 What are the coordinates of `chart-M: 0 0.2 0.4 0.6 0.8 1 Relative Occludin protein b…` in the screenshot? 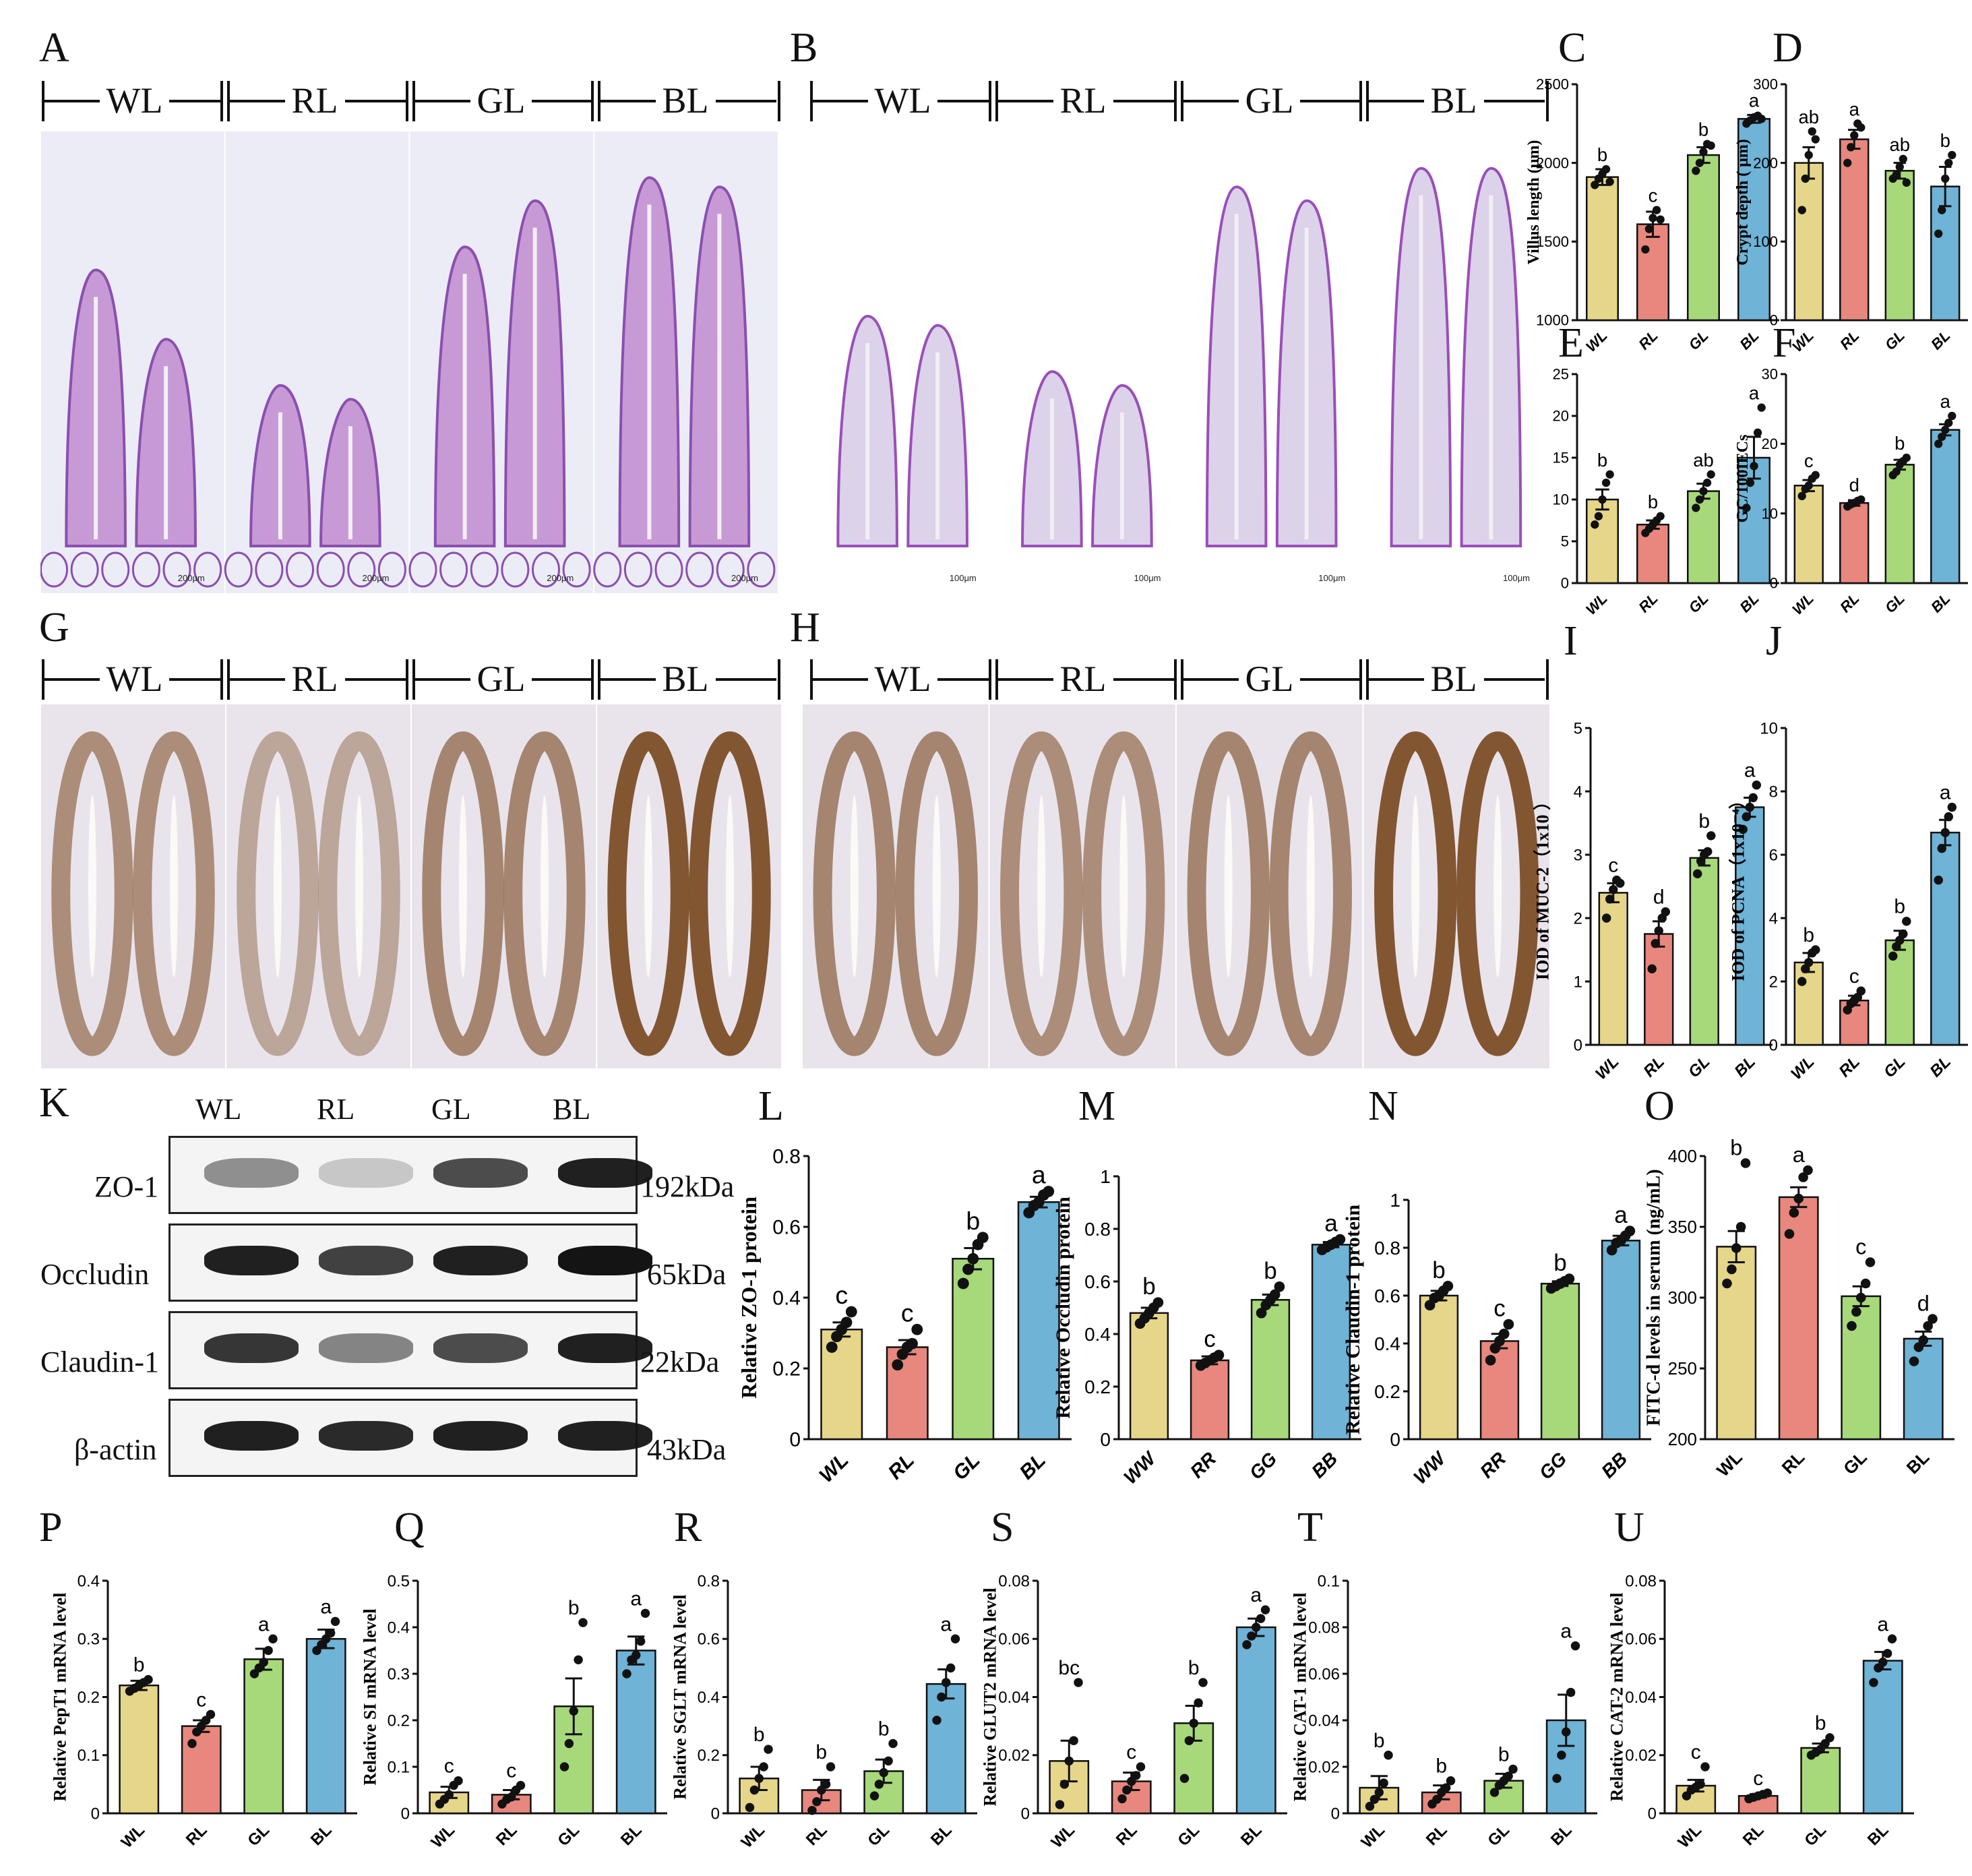 It's located at (1210, 1322).